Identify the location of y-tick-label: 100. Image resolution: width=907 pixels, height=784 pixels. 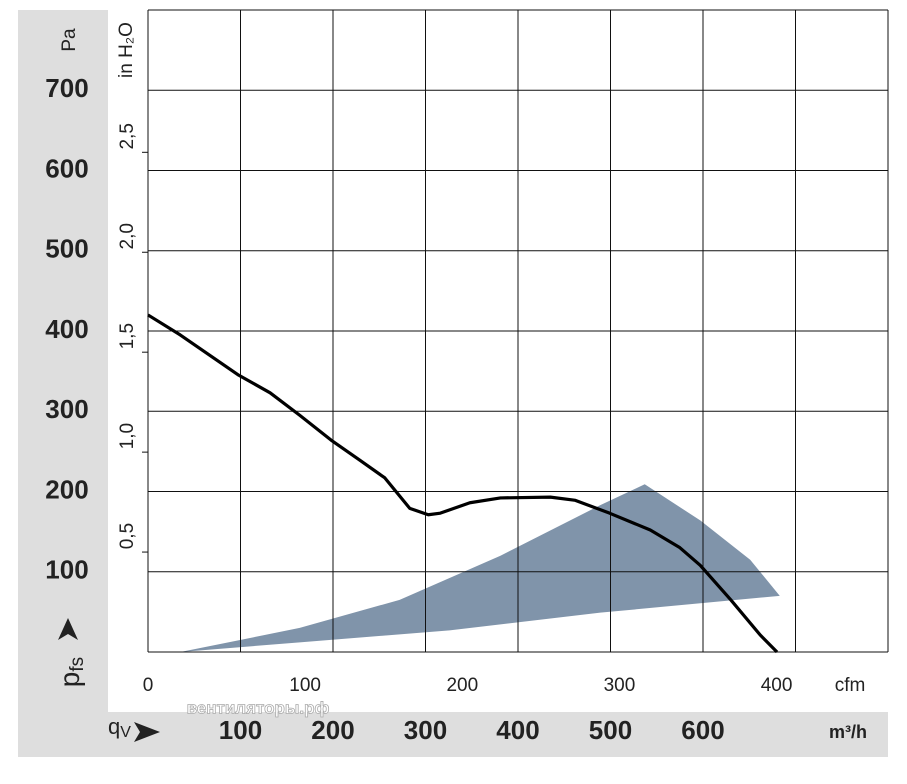
(66, 570).